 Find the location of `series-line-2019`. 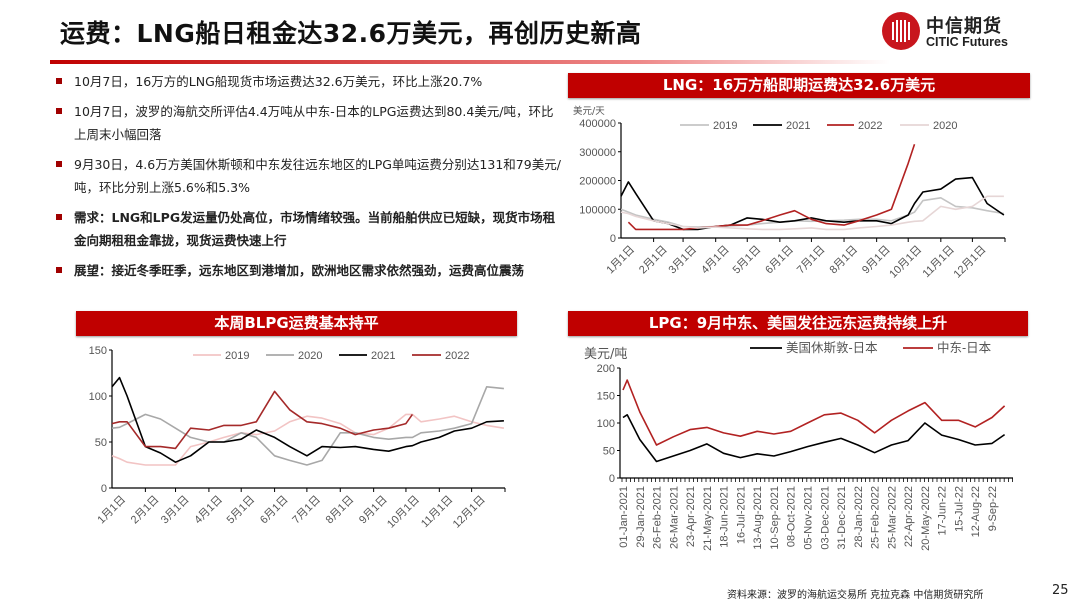

series-line-2019 is located at coordinates (812, 212).